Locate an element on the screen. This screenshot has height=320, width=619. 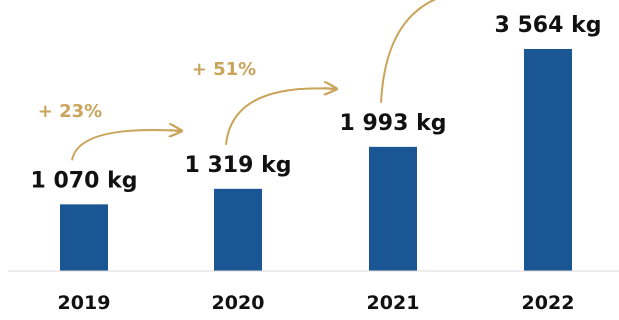
value-label-2021: 1 993 kg is located at coordinates (393, 123).